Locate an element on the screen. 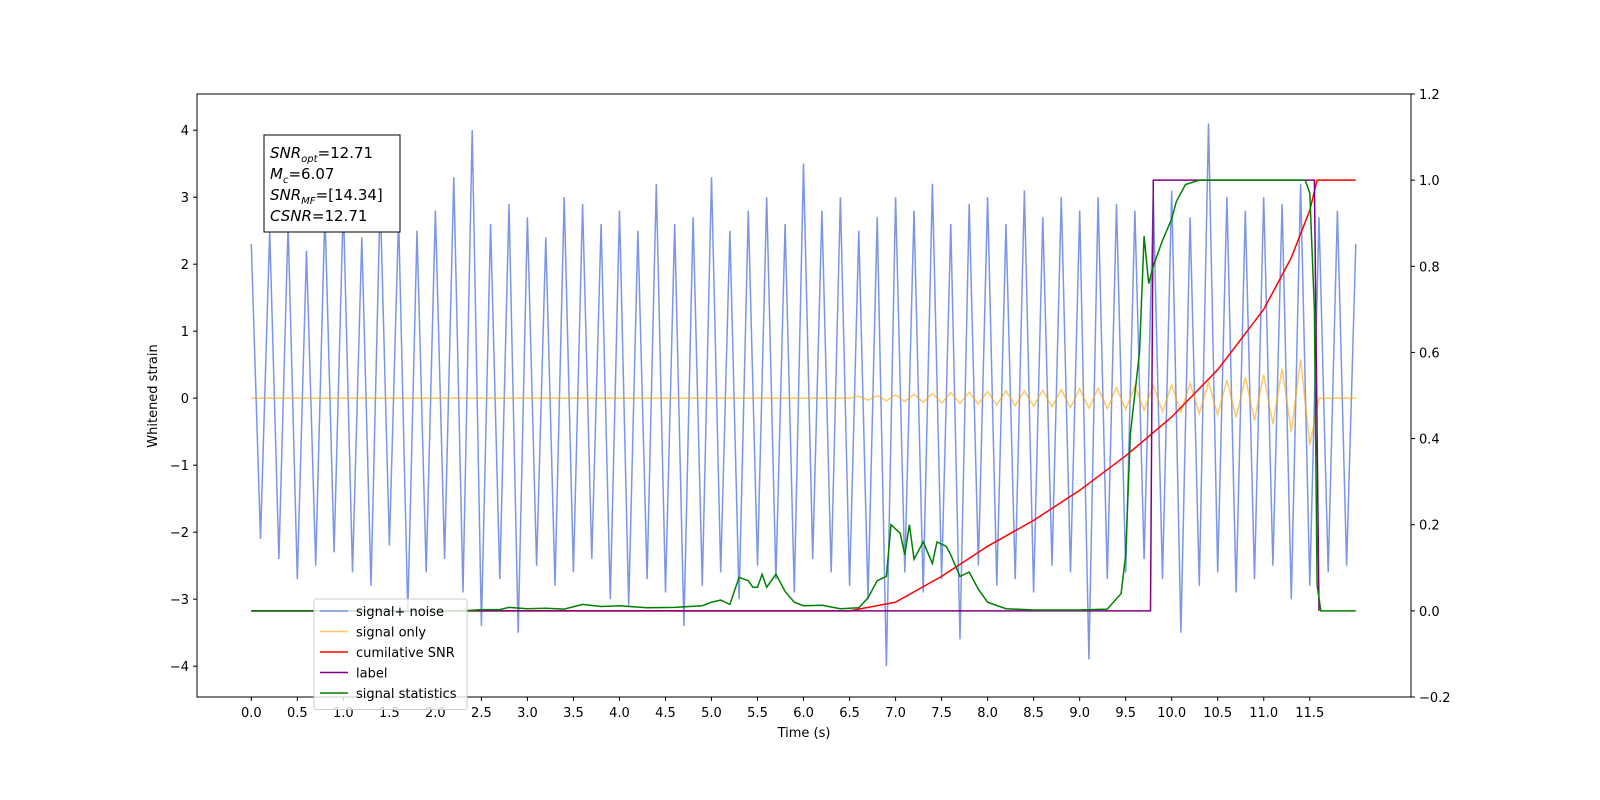  annotation-main: M is located at coordinates (276, 174).